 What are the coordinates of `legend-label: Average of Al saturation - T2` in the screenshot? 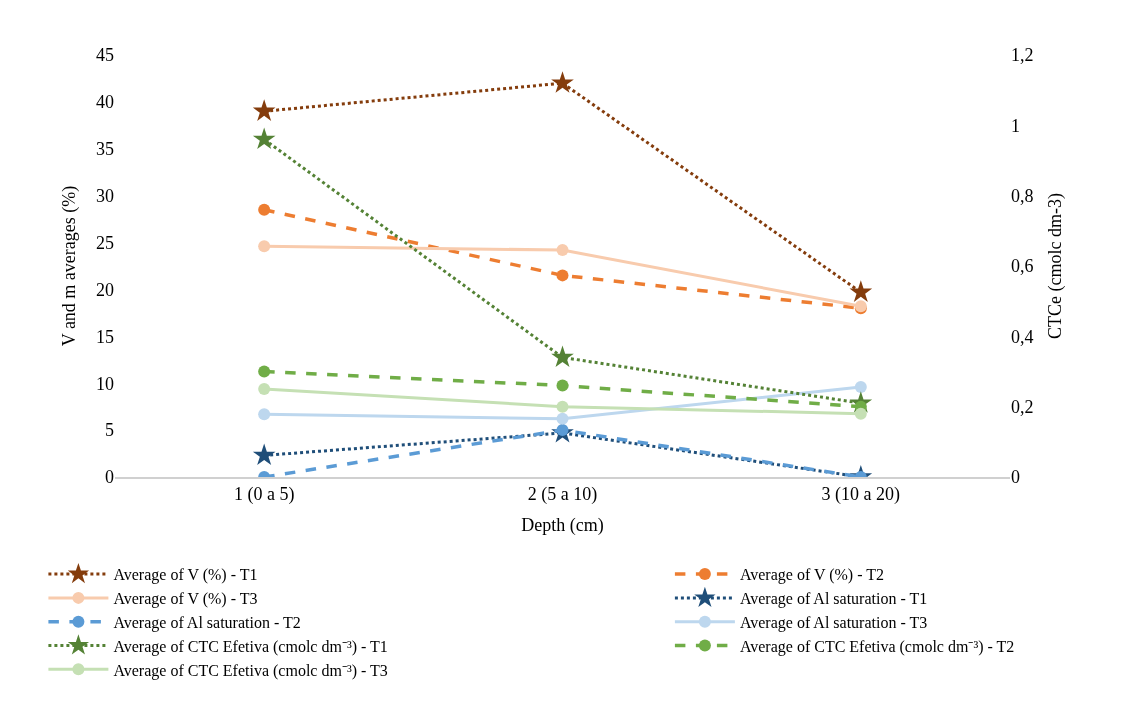 It's located at (207, 622).